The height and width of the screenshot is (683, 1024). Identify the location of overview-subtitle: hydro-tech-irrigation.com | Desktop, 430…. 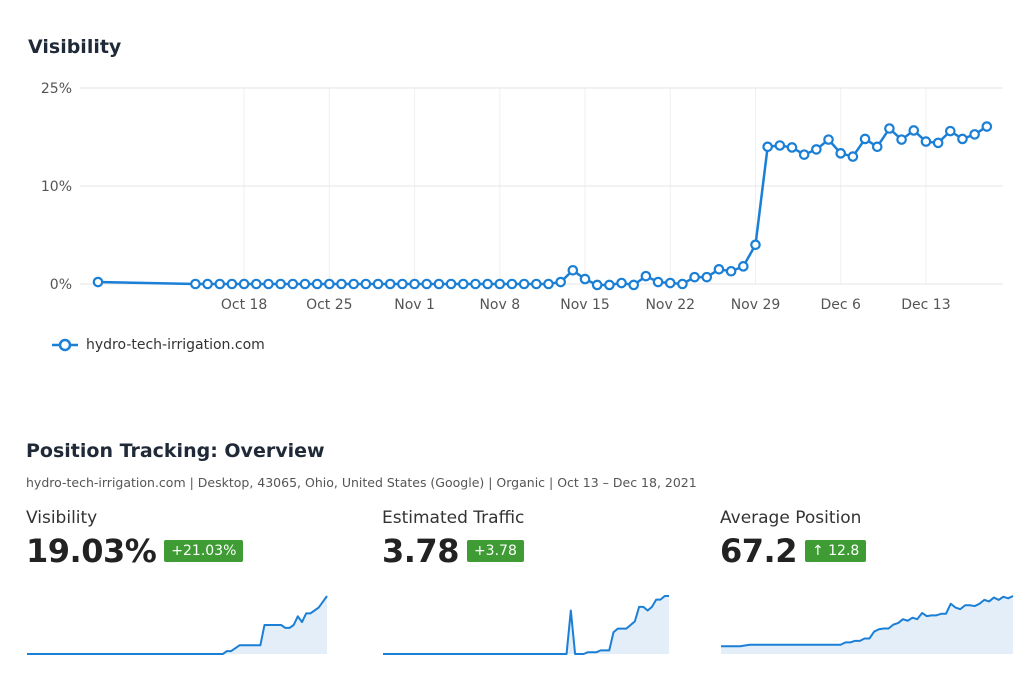
(361, 482).